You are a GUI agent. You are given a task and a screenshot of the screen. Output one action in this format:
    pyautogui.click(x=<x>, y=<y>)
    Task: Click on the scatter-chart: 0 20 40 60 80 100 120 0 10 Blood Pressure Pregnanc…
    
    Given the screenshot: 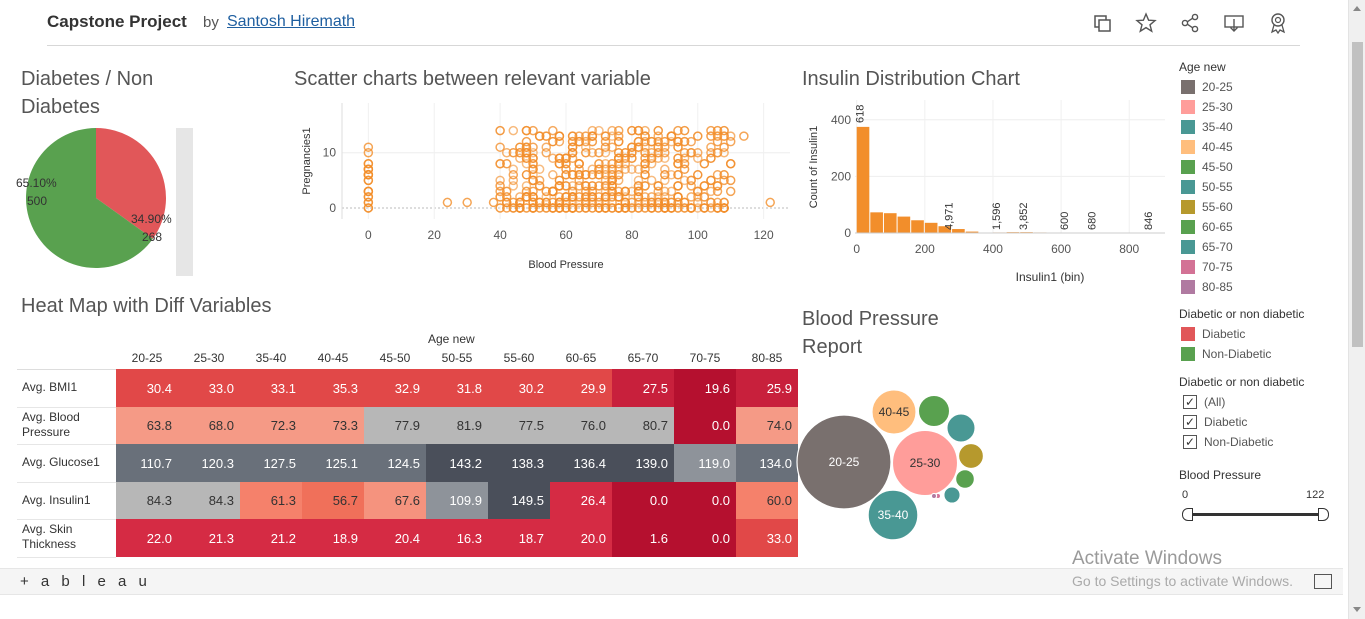 What is the action you would take?
    pyautogui.click(x=545, y=187)
    